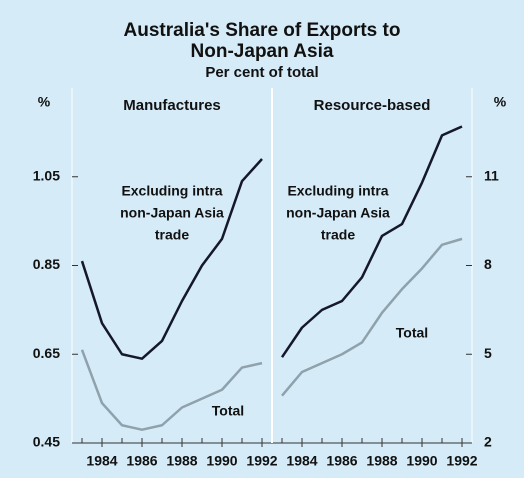 Image resolution: width=524 pixels, height=478 pixels. I want to click on panel-title: Resource-based, so click(372, 105).